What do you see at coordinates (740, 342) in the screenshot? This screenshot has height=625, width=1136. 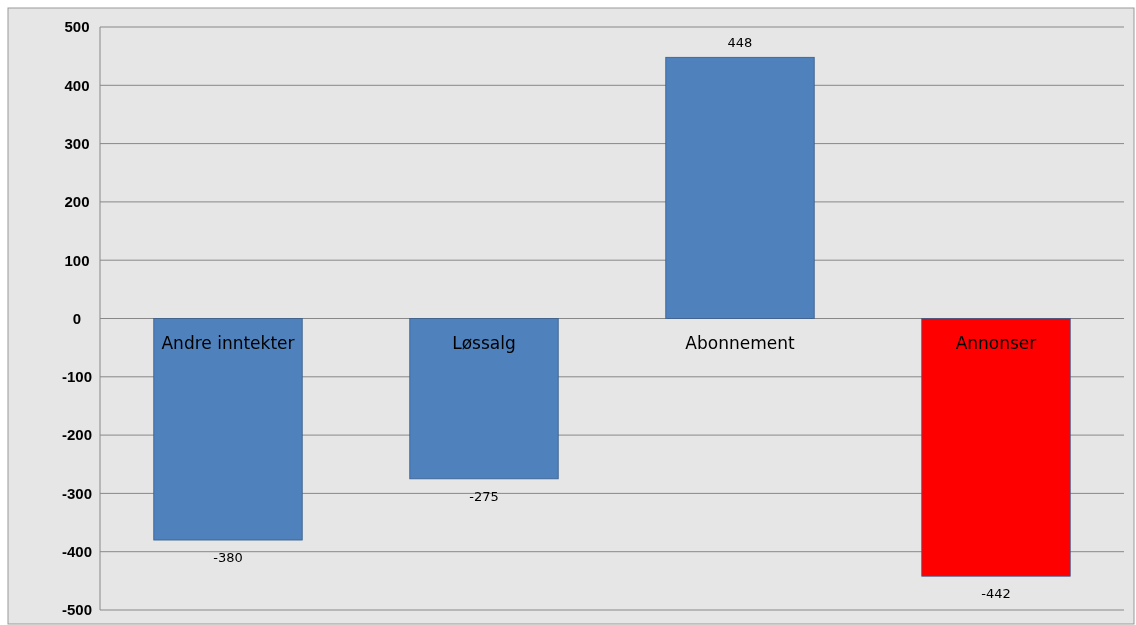 I see `x-tick-label: Abonnement` at bounding box center [740, 342].